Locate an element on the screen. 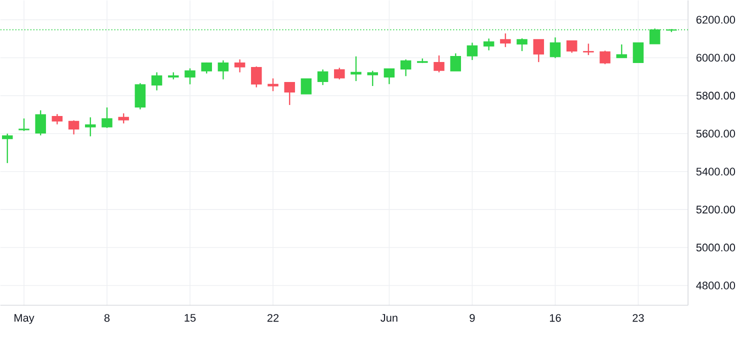 This screenshot has width=750, height=355. x-tick-label: 22 is located at coordinates (273, 318).